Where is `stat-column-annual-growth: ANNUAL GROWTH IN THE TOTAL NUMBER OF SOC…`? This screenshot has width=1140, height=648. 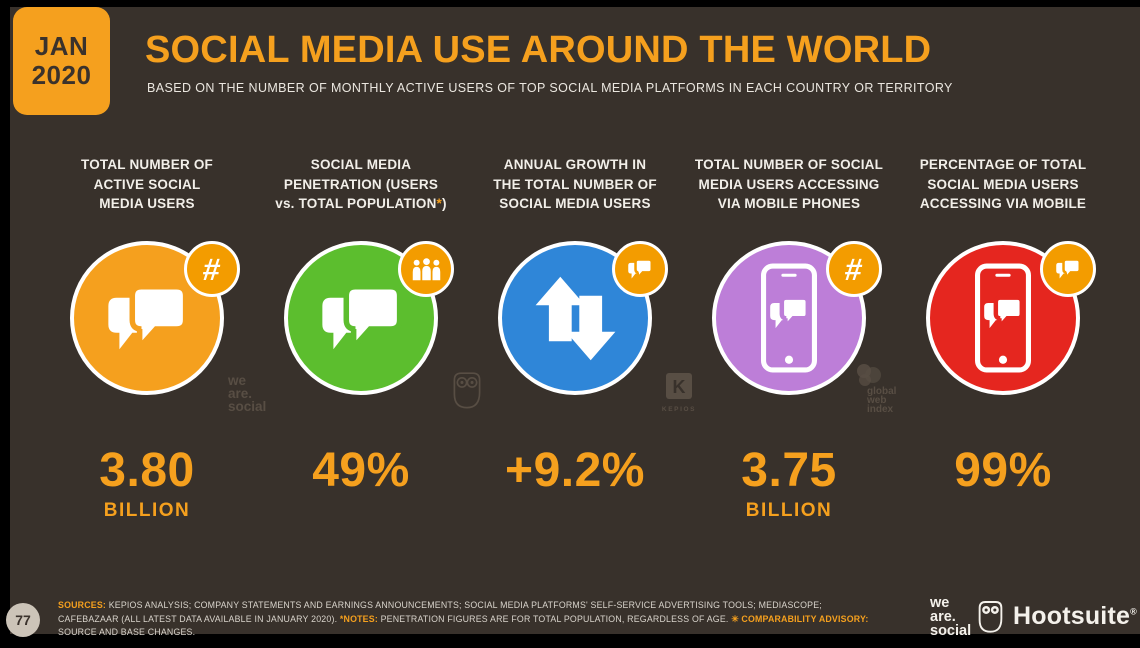 stat-column-annual-growth: ANNUAL GROWTH IN THE TOTAL NUMBER OF SOC… is located at coordinates (575, 339).